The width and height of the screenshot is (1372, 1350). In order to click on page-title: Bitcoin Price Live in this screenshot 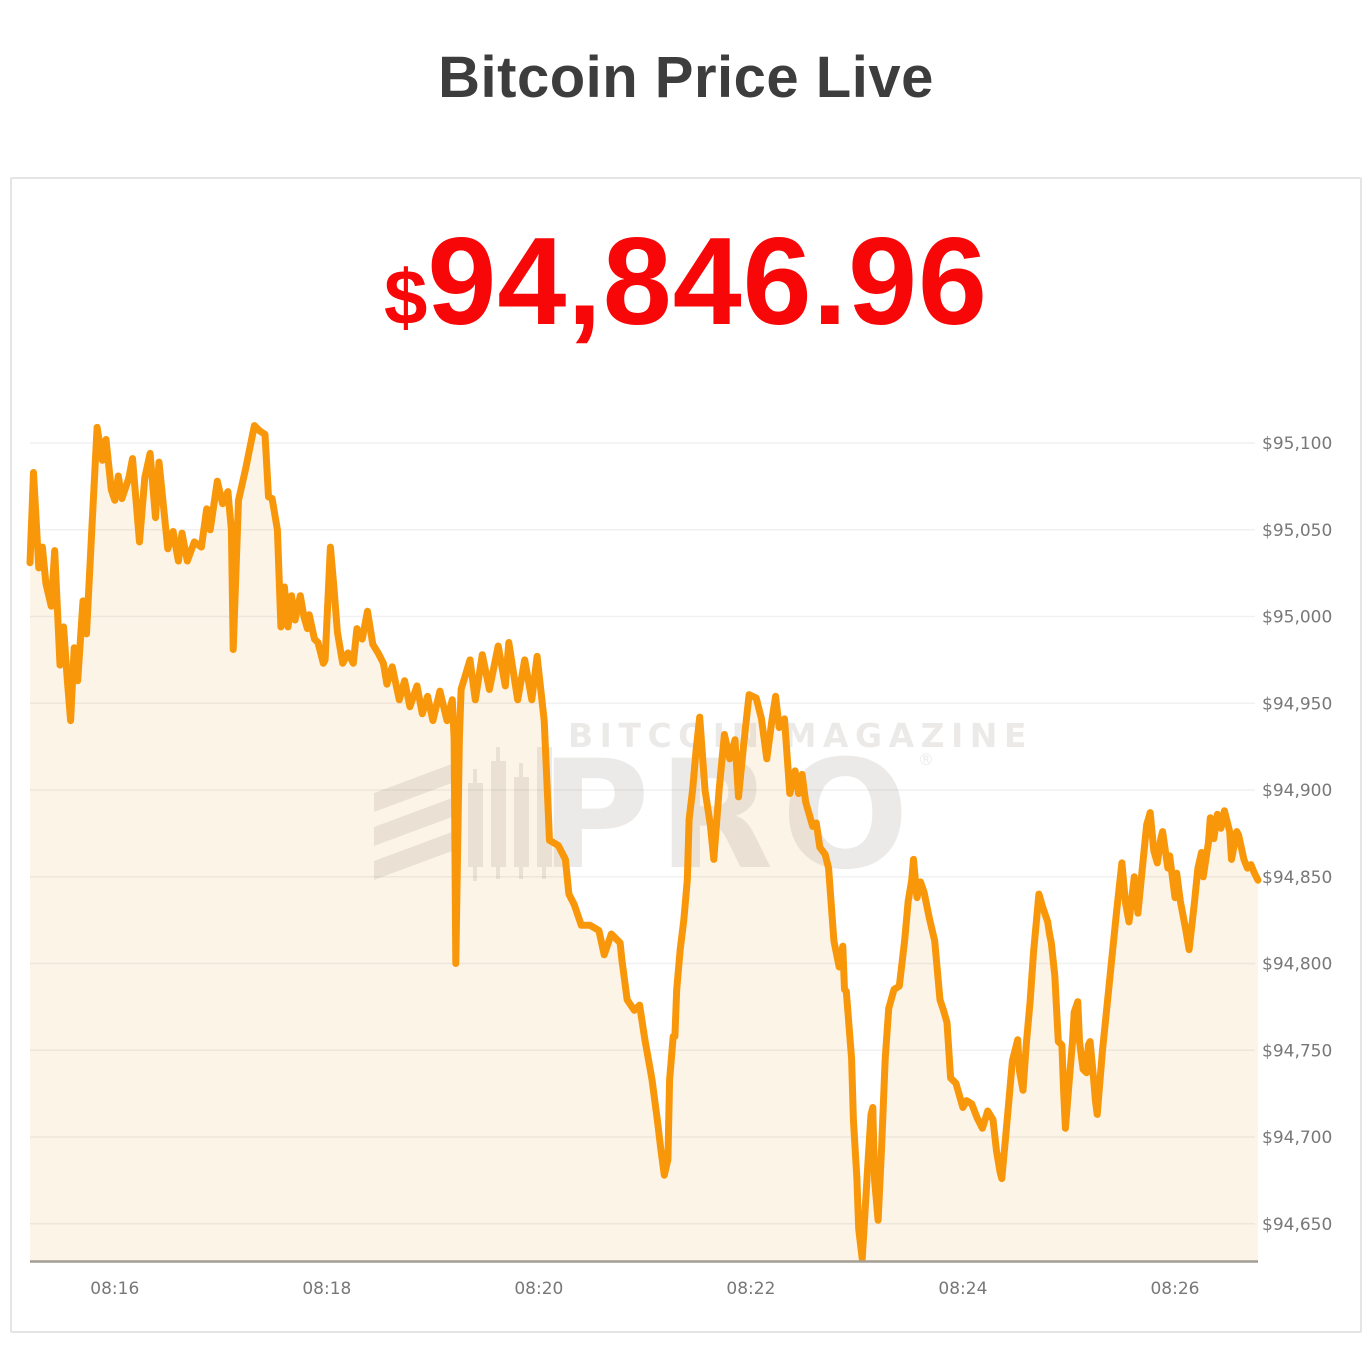, I will do `click(686, 77)`.